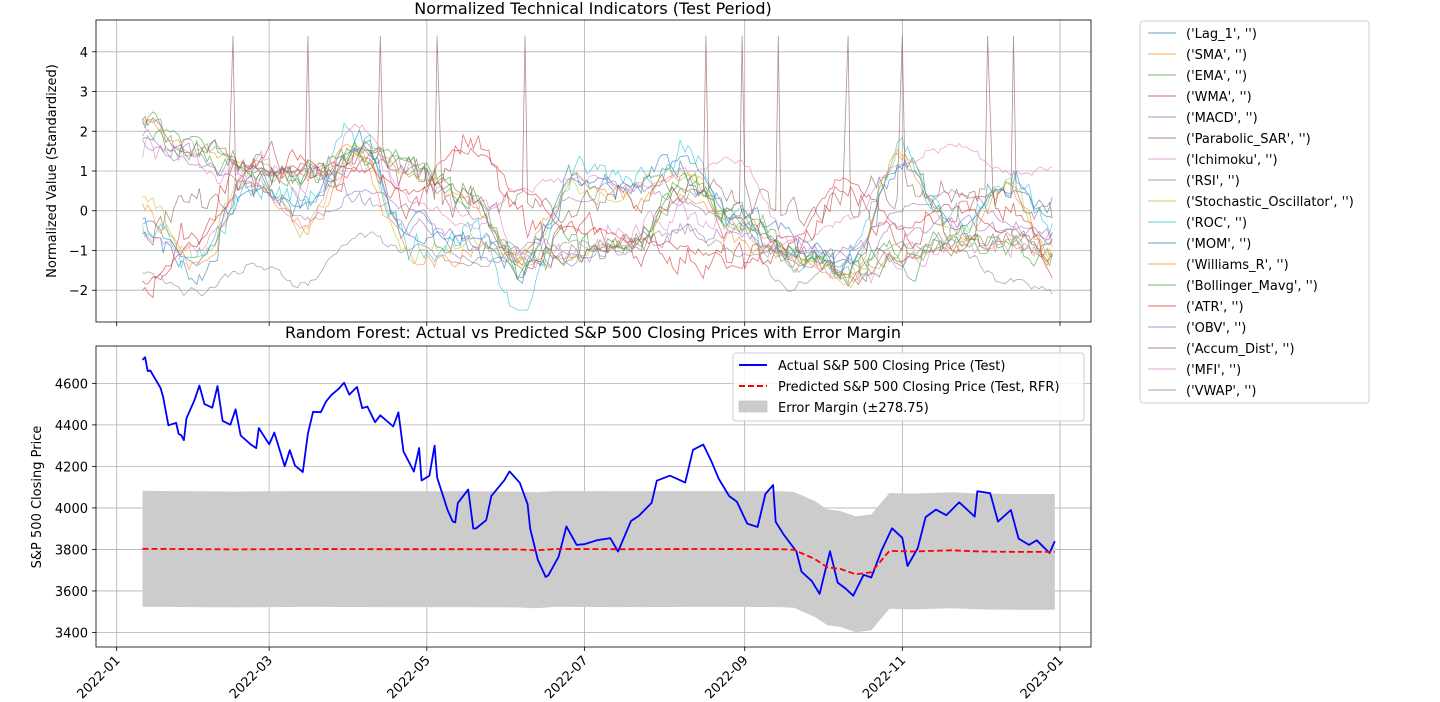  I want to click on price-x-tick-label: 2022-07, so click(566, 677).